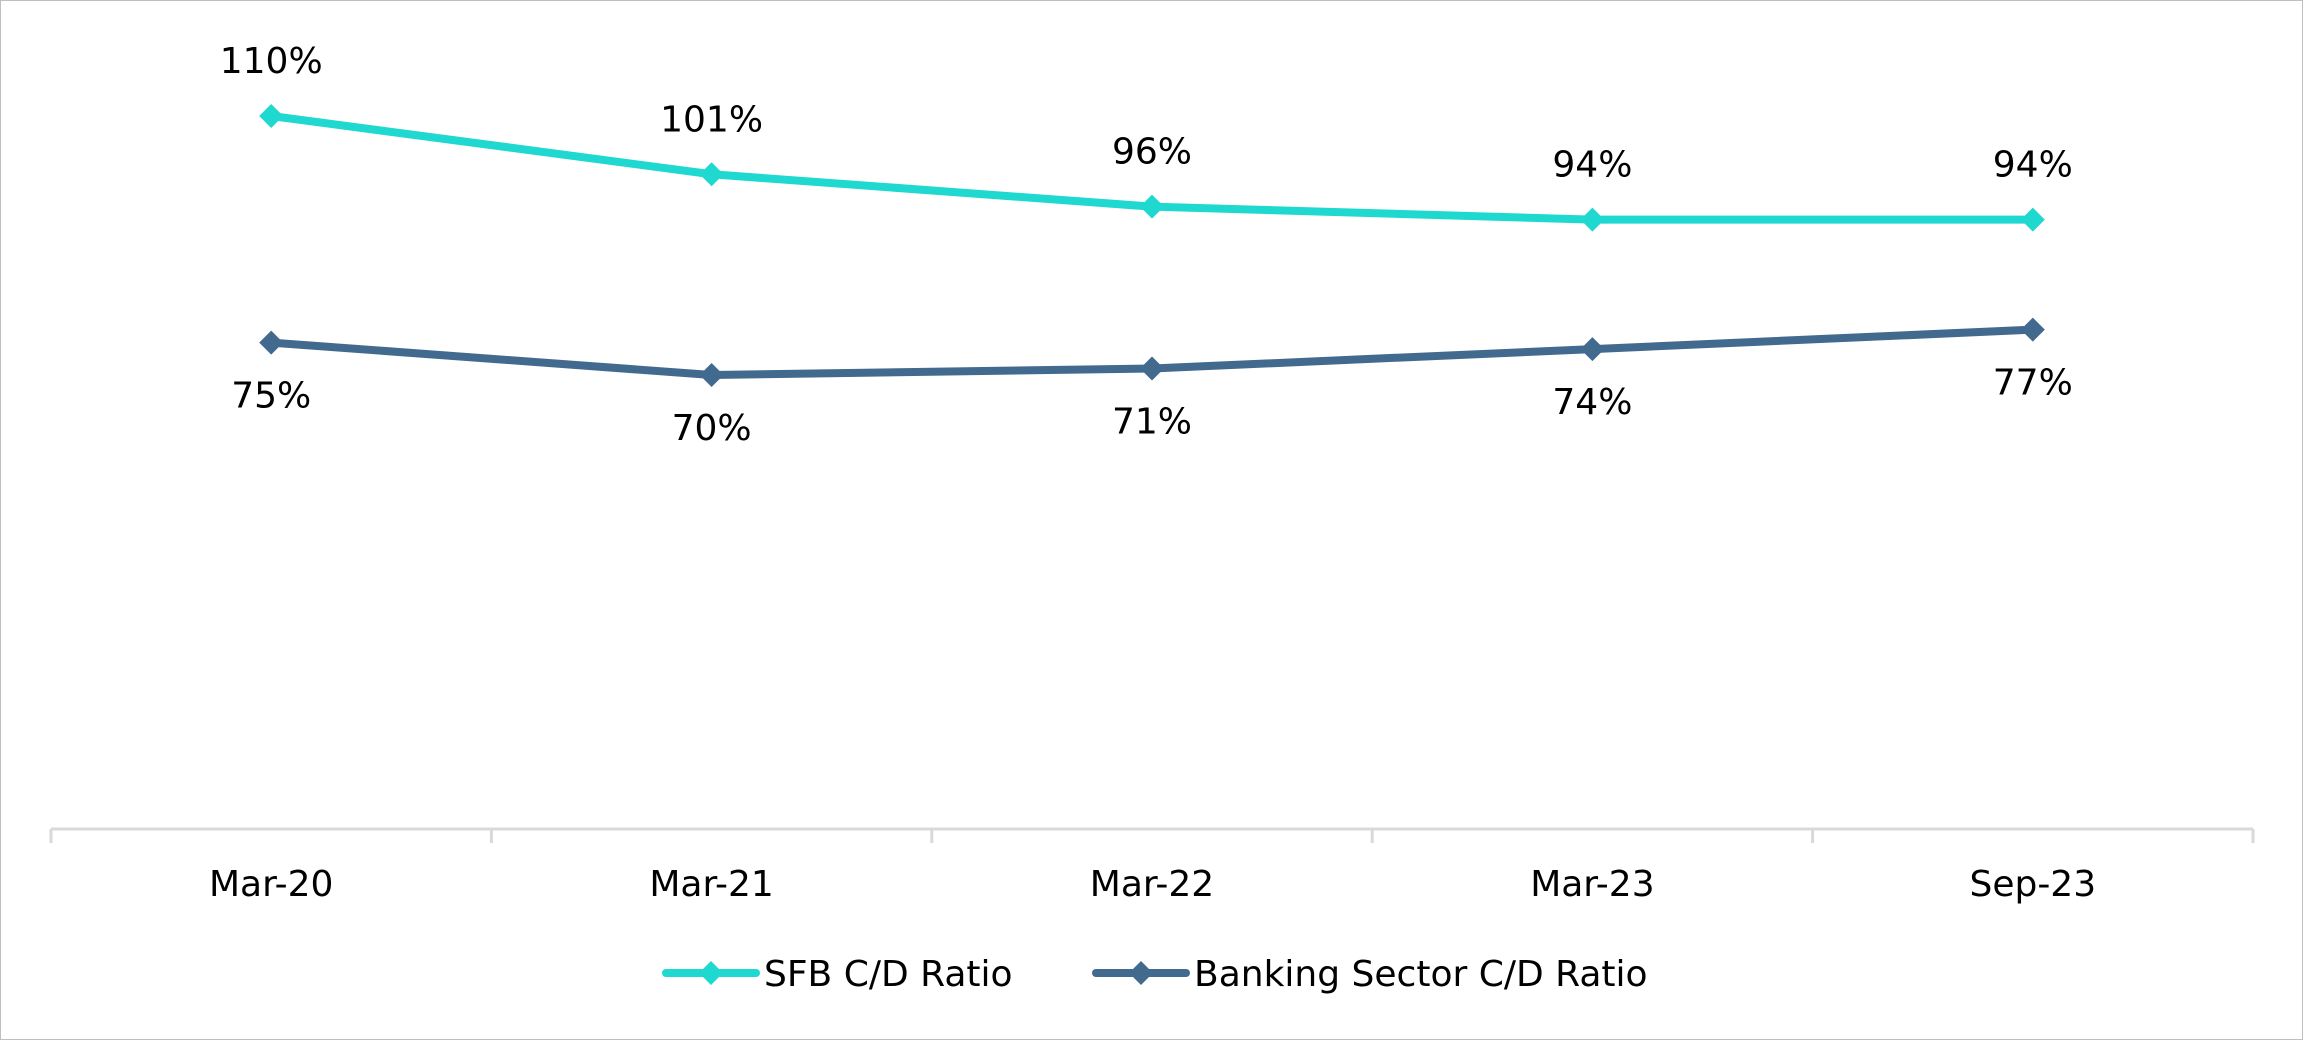 The height and width of the screenshot is (1040, 2303). I want to click on x-tick-label: Mar-21, so click(711, 884).